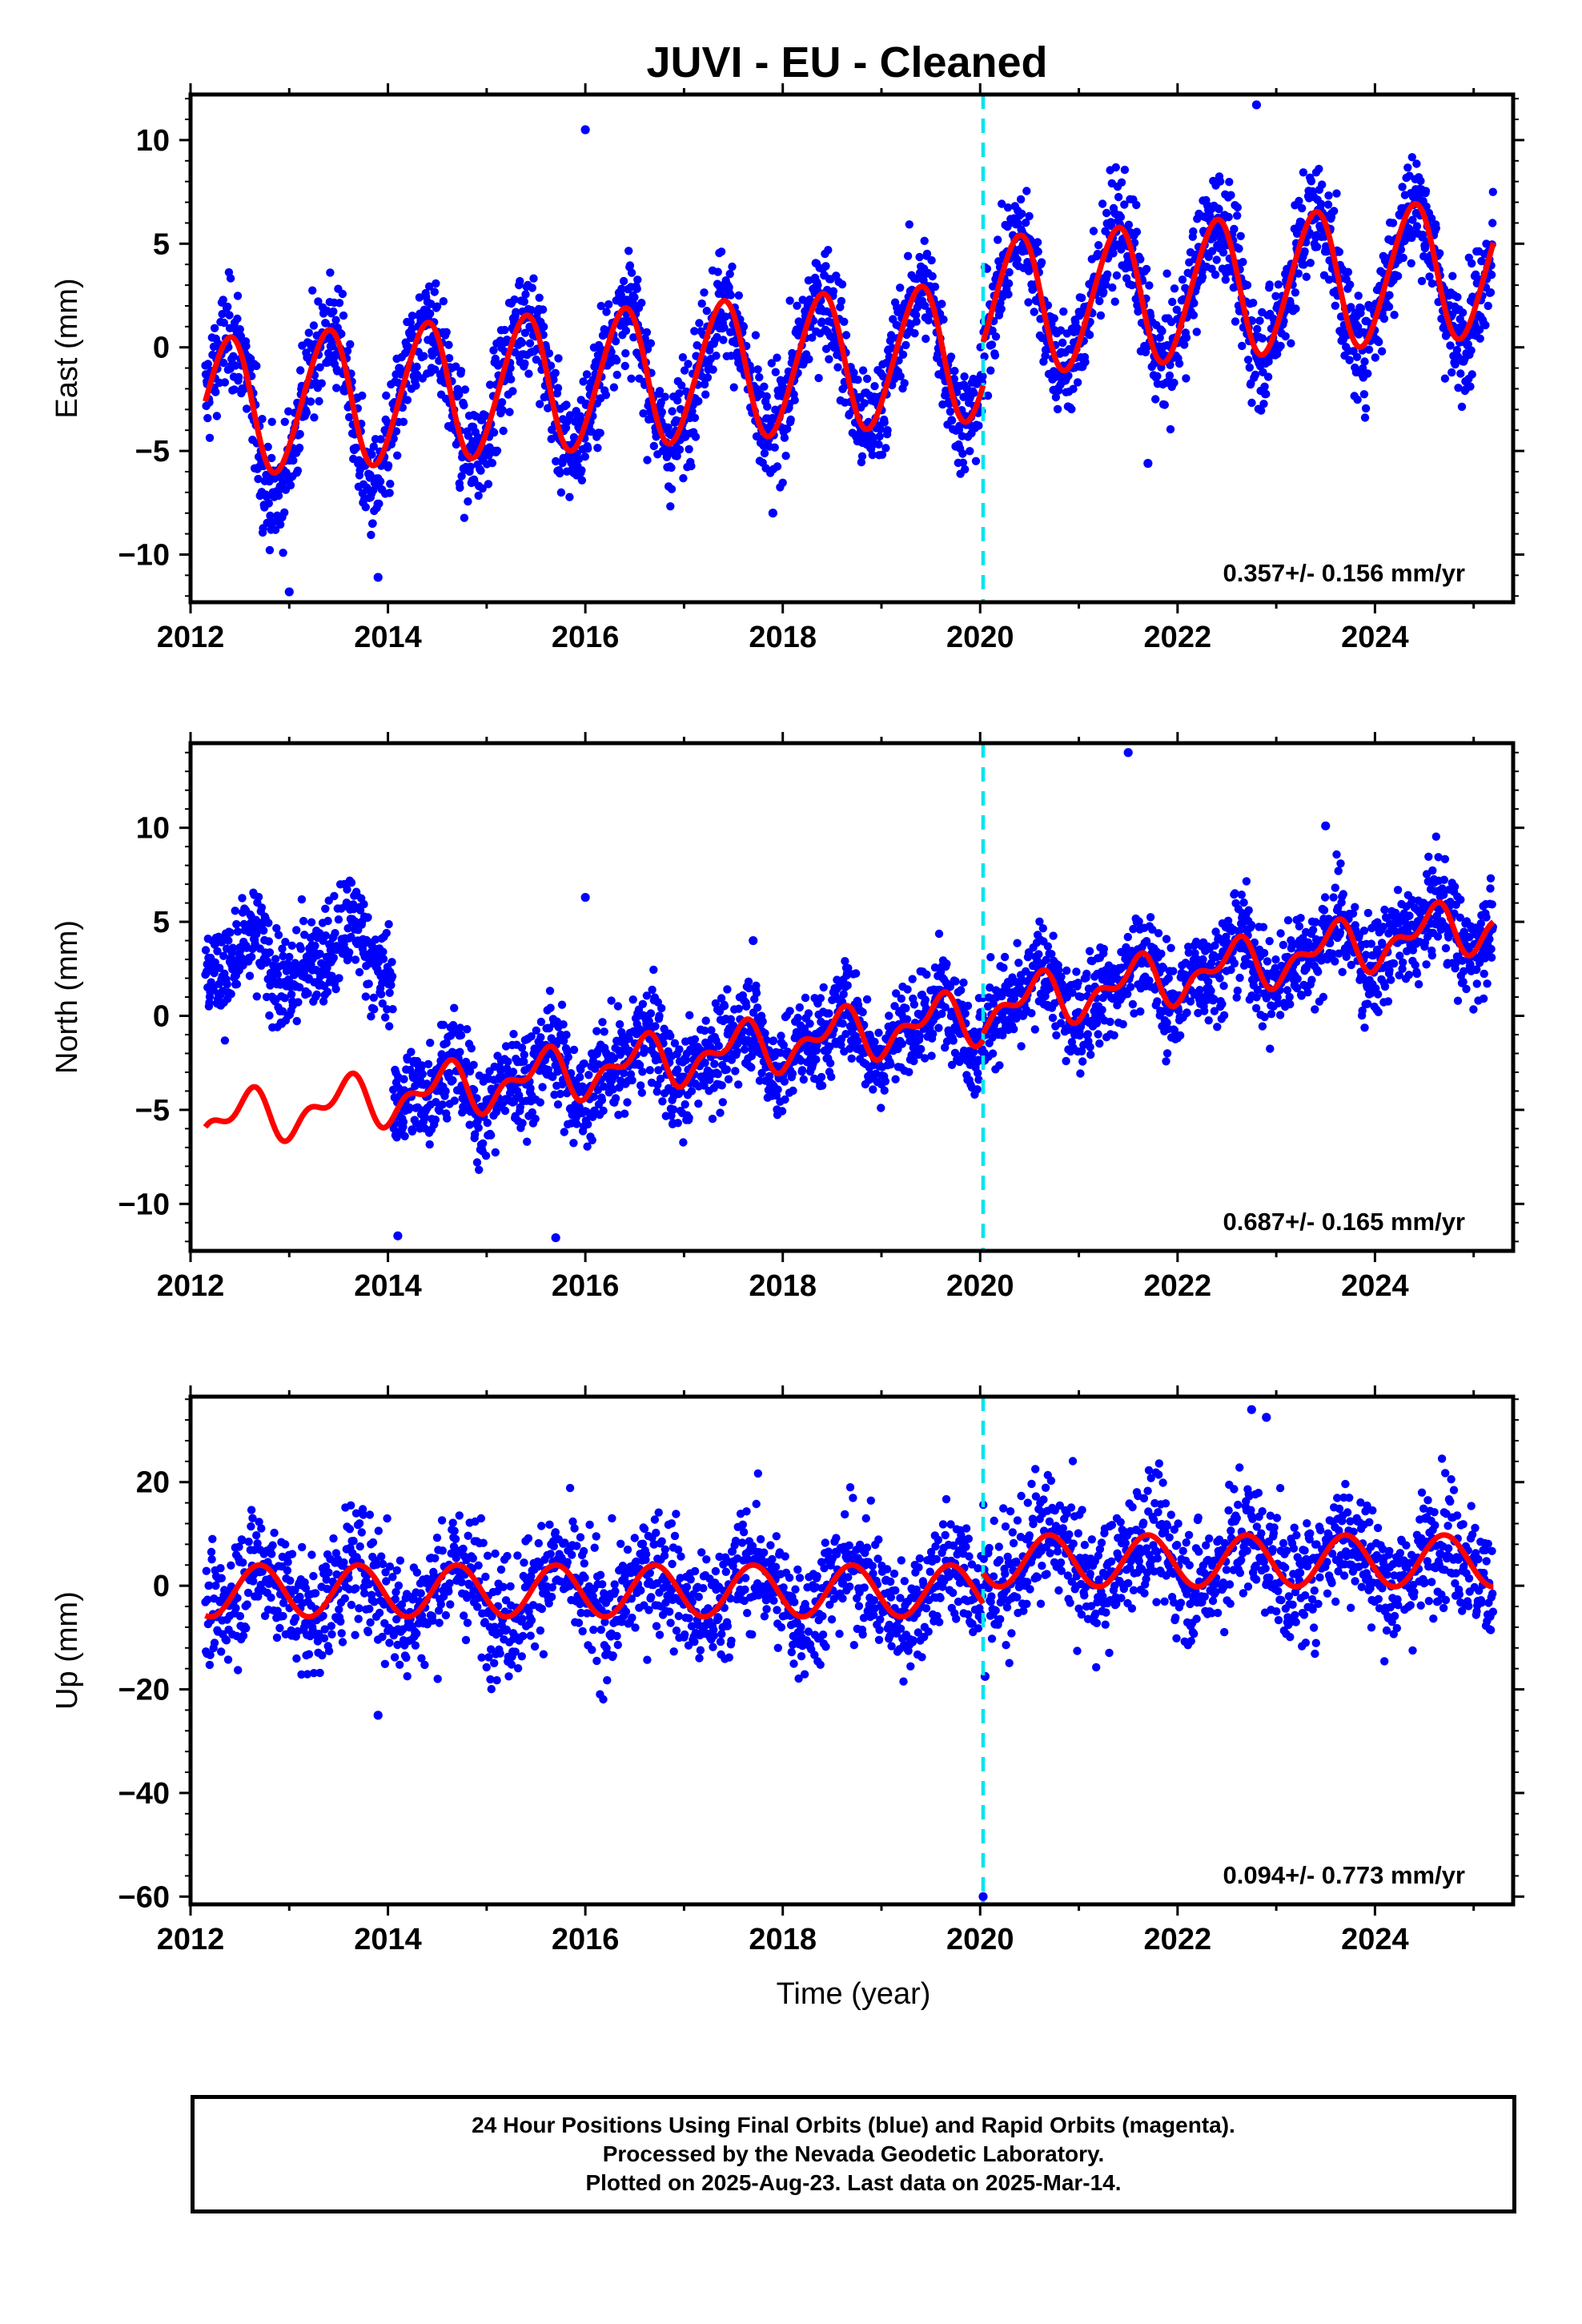 The image size is (1582, 2324). I want to click on x-tick-label: 2012, so click(191, 637).